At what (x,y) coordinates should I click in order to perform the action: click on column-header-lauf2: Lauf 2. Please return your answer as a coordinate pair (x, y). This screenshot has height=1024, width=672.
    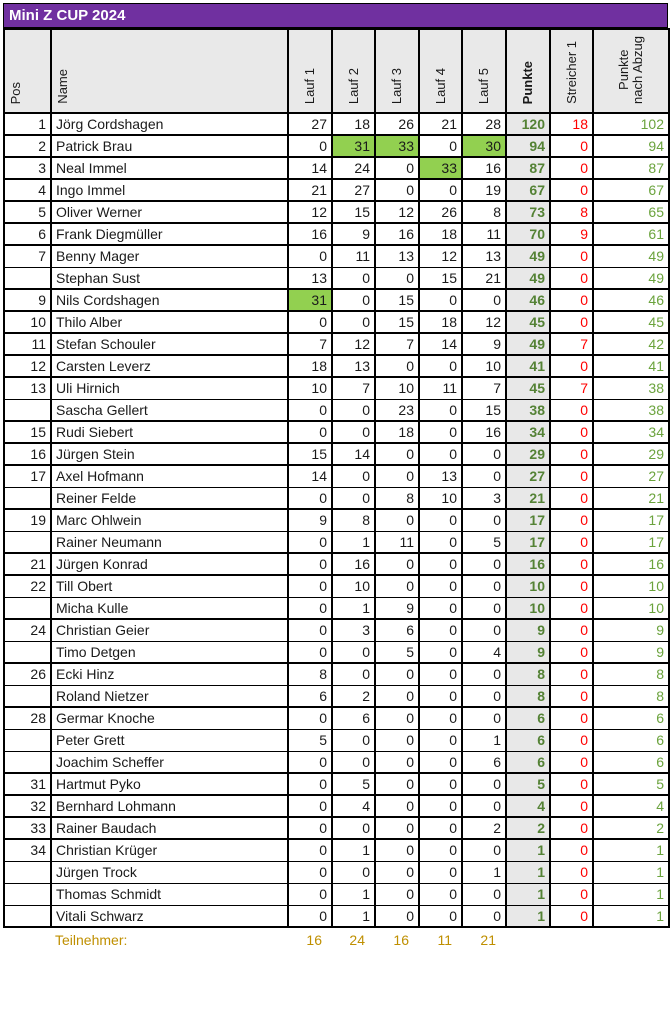
    Looking at the image, I should click on (353, 71).